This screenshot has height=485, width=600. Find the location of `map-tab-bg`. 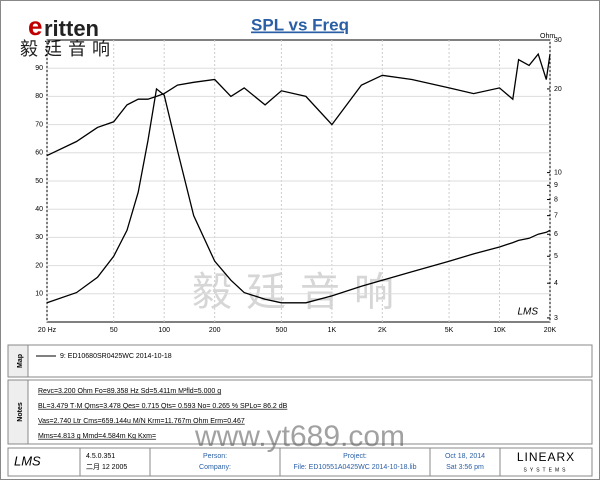

map-tab-bg is located at coordinates (18, 361).